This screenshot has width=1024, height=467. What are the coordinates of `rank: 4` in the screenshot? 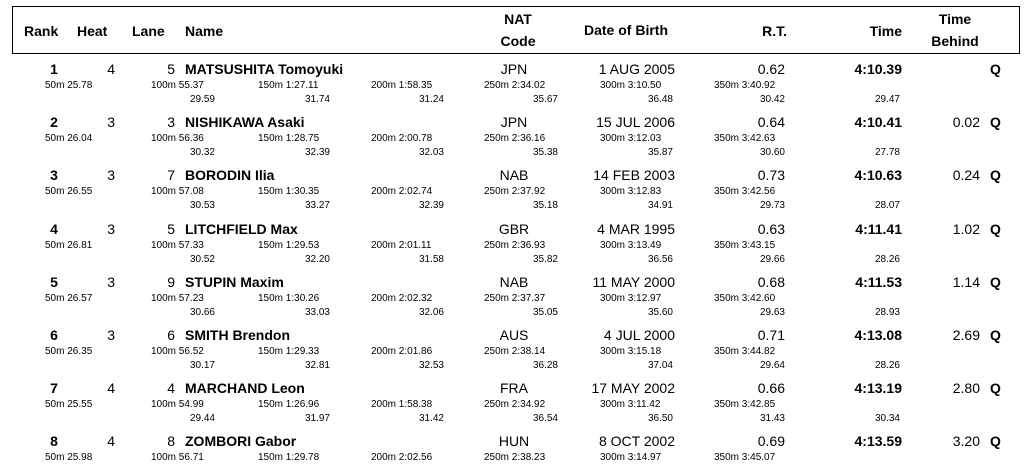 It's located at (54, 228).